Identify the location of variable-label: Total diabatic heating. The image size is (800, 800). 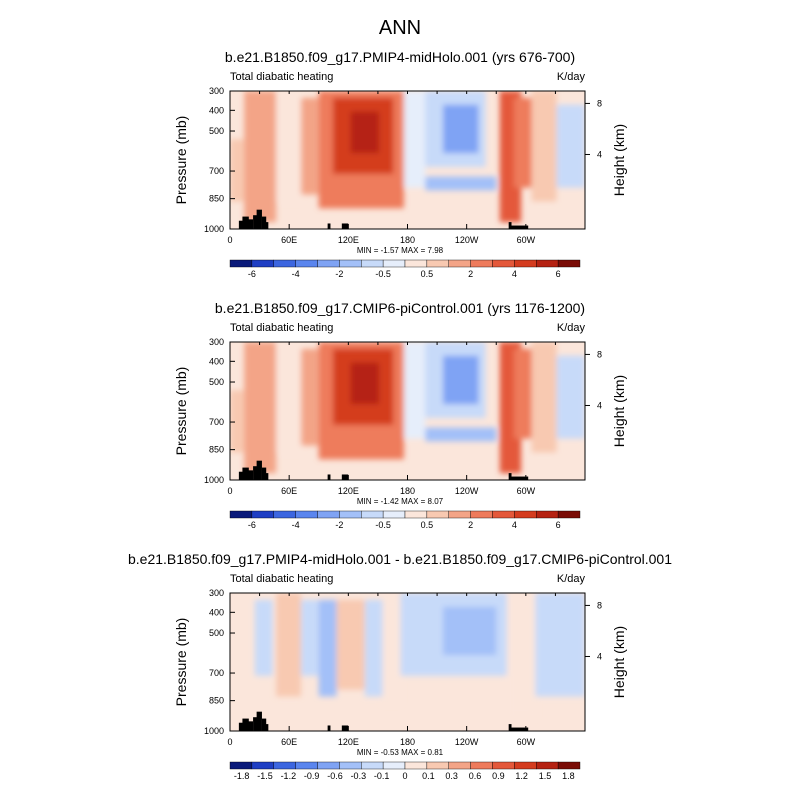
(281, 579).